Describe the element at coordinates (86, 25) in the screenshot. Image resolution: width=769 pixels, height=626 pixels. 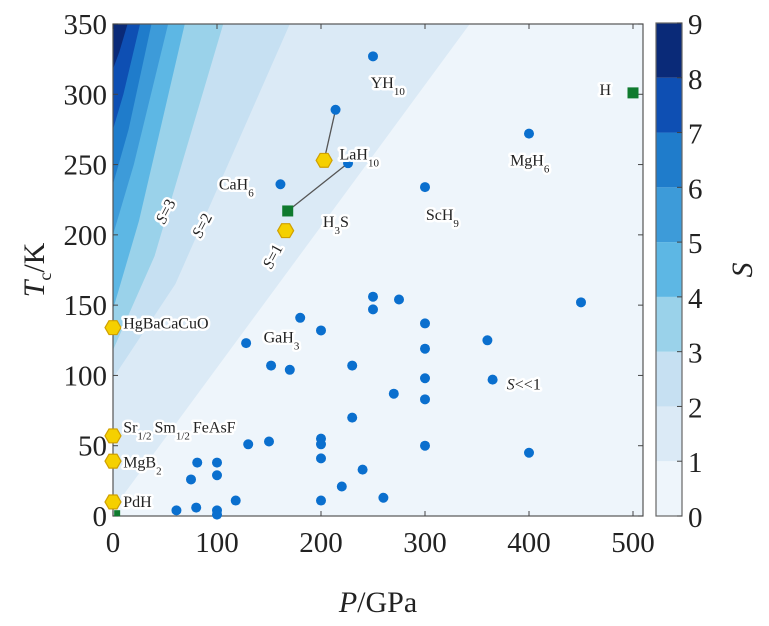
I see `y-tick-label: 350` at that location.